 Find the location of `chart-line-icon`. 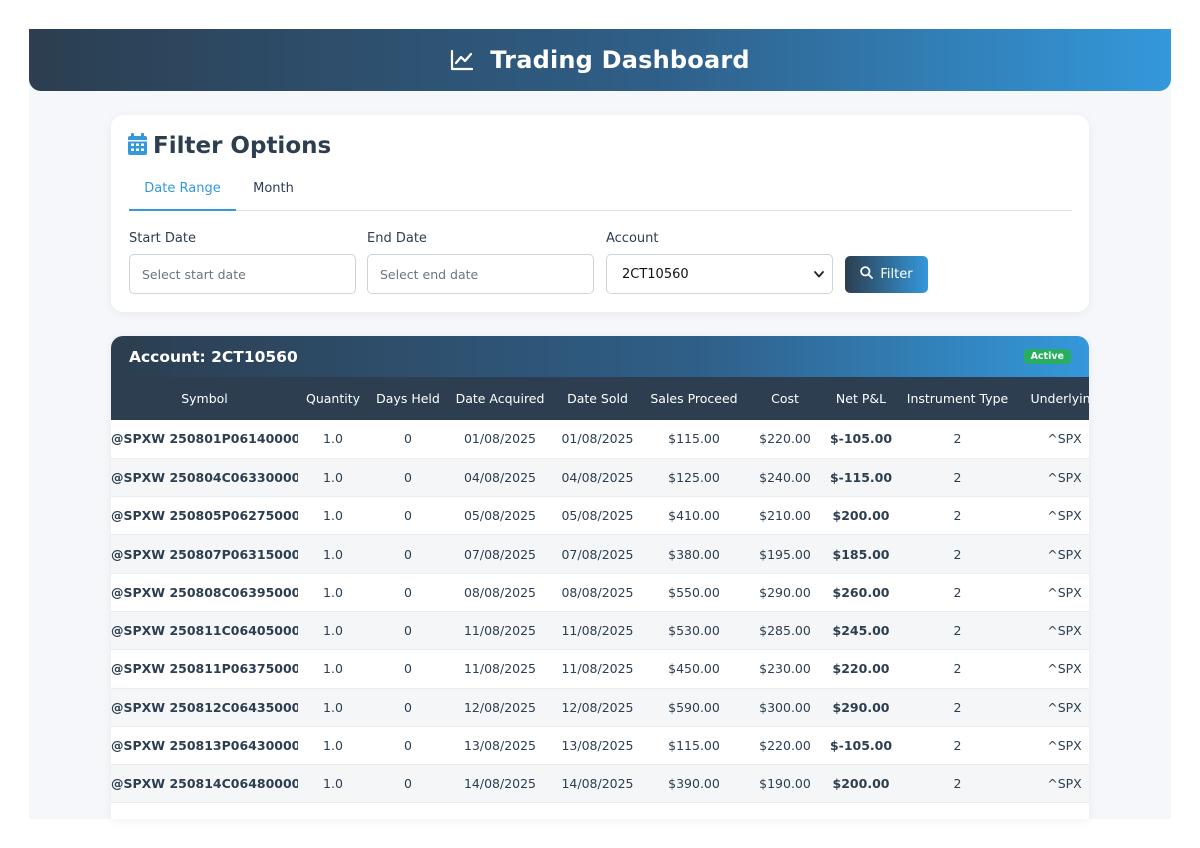

chart-line-icon is located at coordinates (462, 60).